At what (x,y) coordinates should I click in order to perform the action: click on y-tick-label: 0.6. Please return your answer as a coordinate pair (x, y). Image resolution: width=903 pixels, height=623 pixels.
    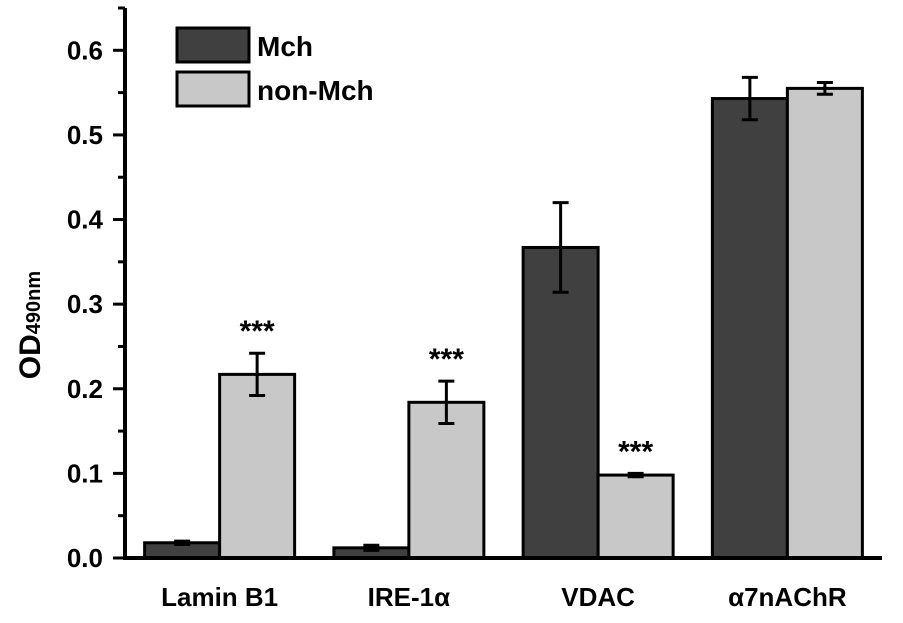
    Looking at the image, I should click on (85, 50).